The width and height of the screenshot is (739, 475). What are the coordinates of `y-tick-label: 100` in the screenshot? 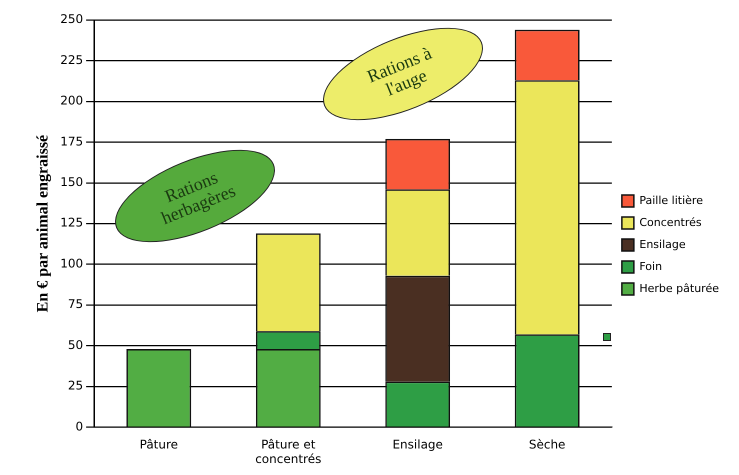 It's located at (72, 263).